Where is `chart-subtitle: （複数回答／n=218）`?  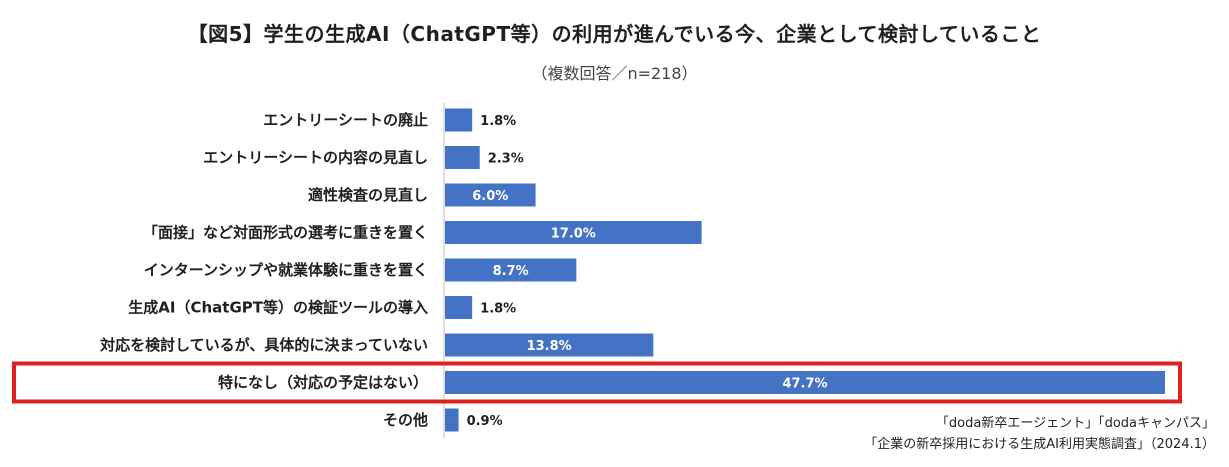
chart-subtitle: （複数回答／n=218） is located at coordinates (614, 73).